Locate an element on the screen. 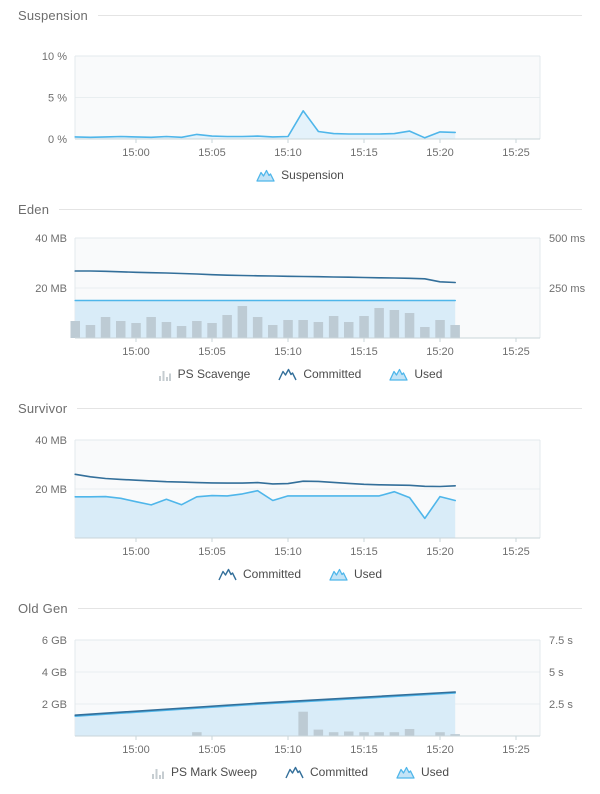 This screenshot has height=794, width=600. series-suspension-area is located at coordinates (265, 124).